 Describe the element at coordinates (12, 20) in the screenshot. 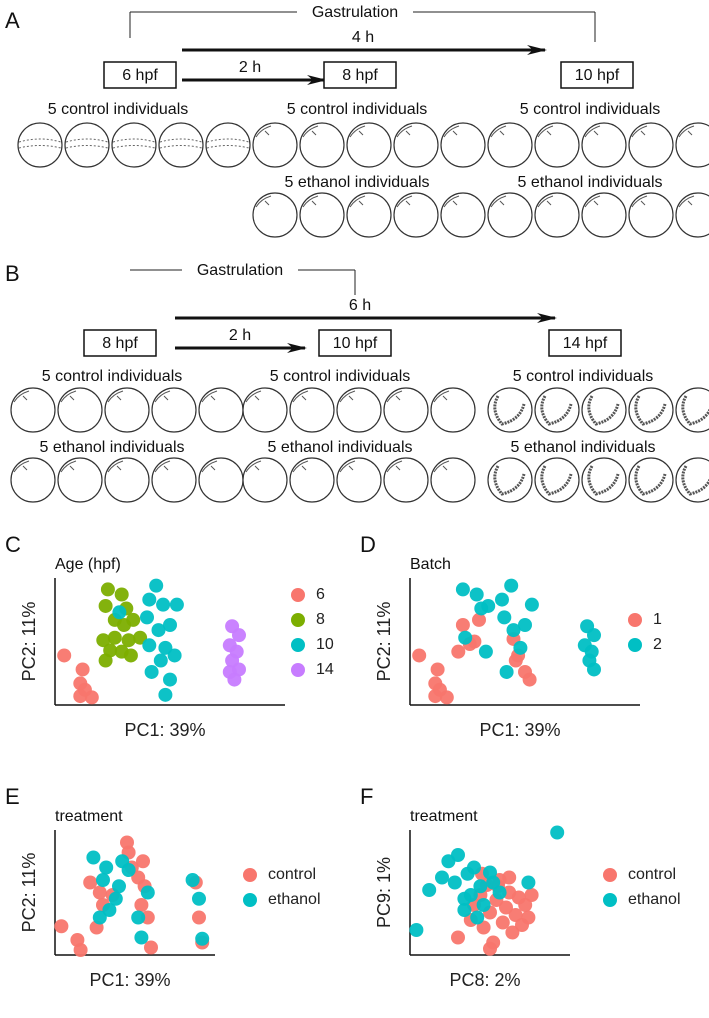

I see `panel-letter: A` at that location.